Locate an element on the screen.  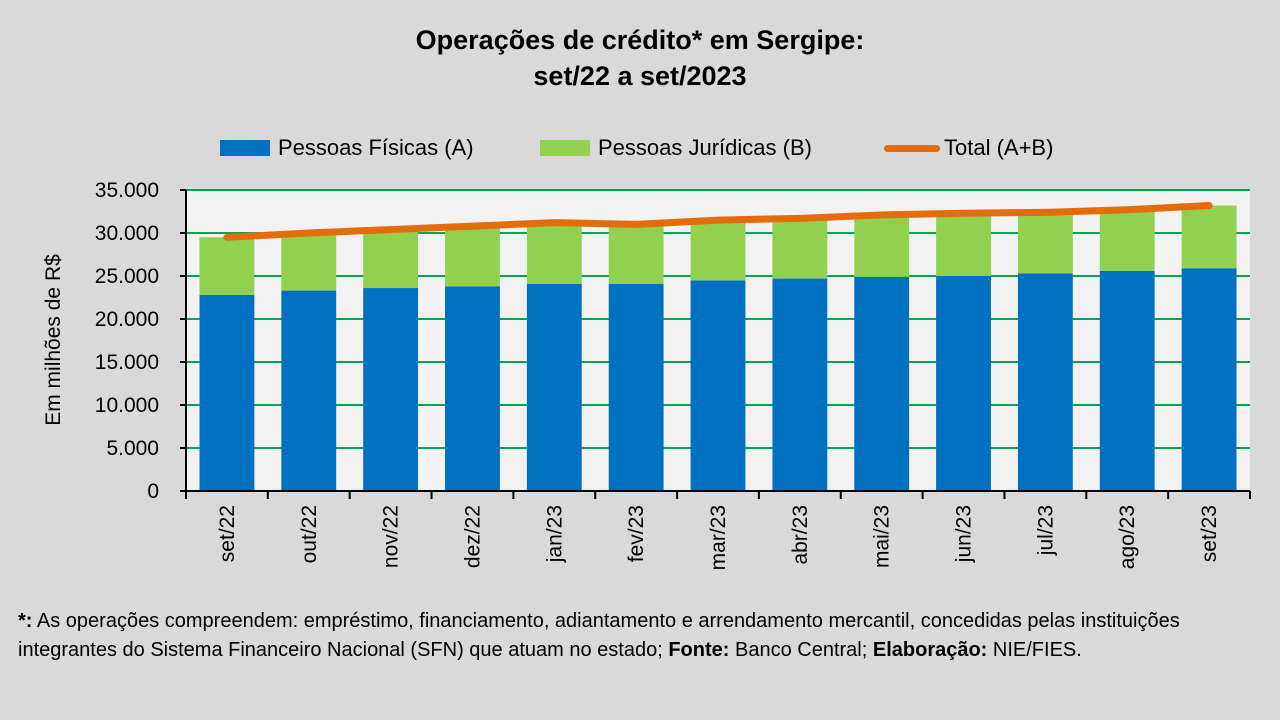
legend-label-pf: Pessoas Físicas (A) is located at coordinates (376, 147).